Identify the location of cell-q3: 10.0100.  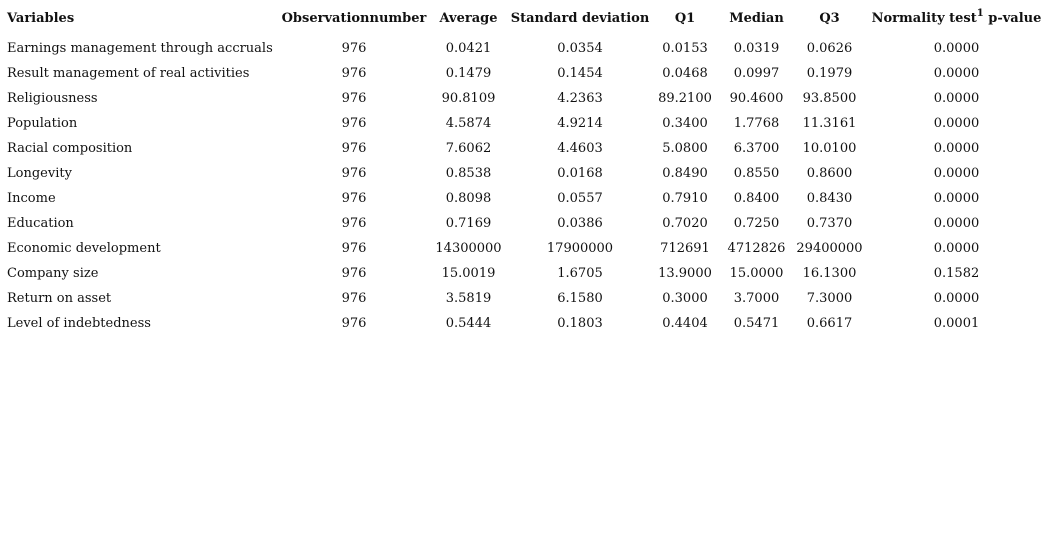
(829, 148).